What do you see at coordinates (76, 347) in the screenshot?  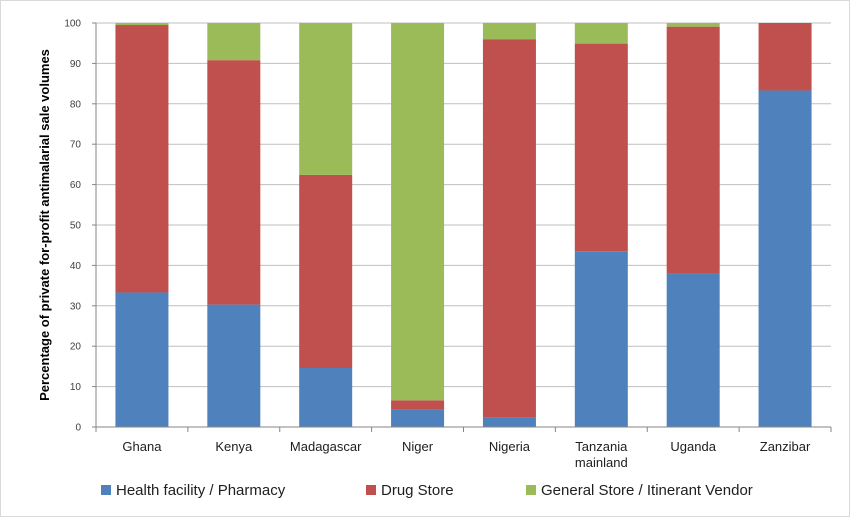 I see `y-tick-label: 20` at bounding box center [76, 347].